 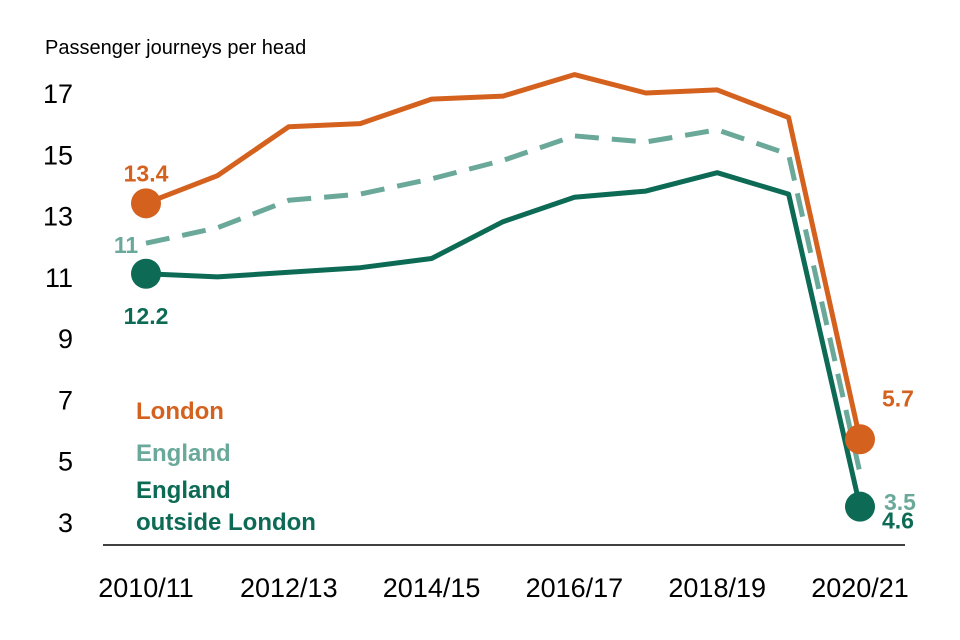 I want to click on y-tick-label: 13, so click(x=58, y=217).